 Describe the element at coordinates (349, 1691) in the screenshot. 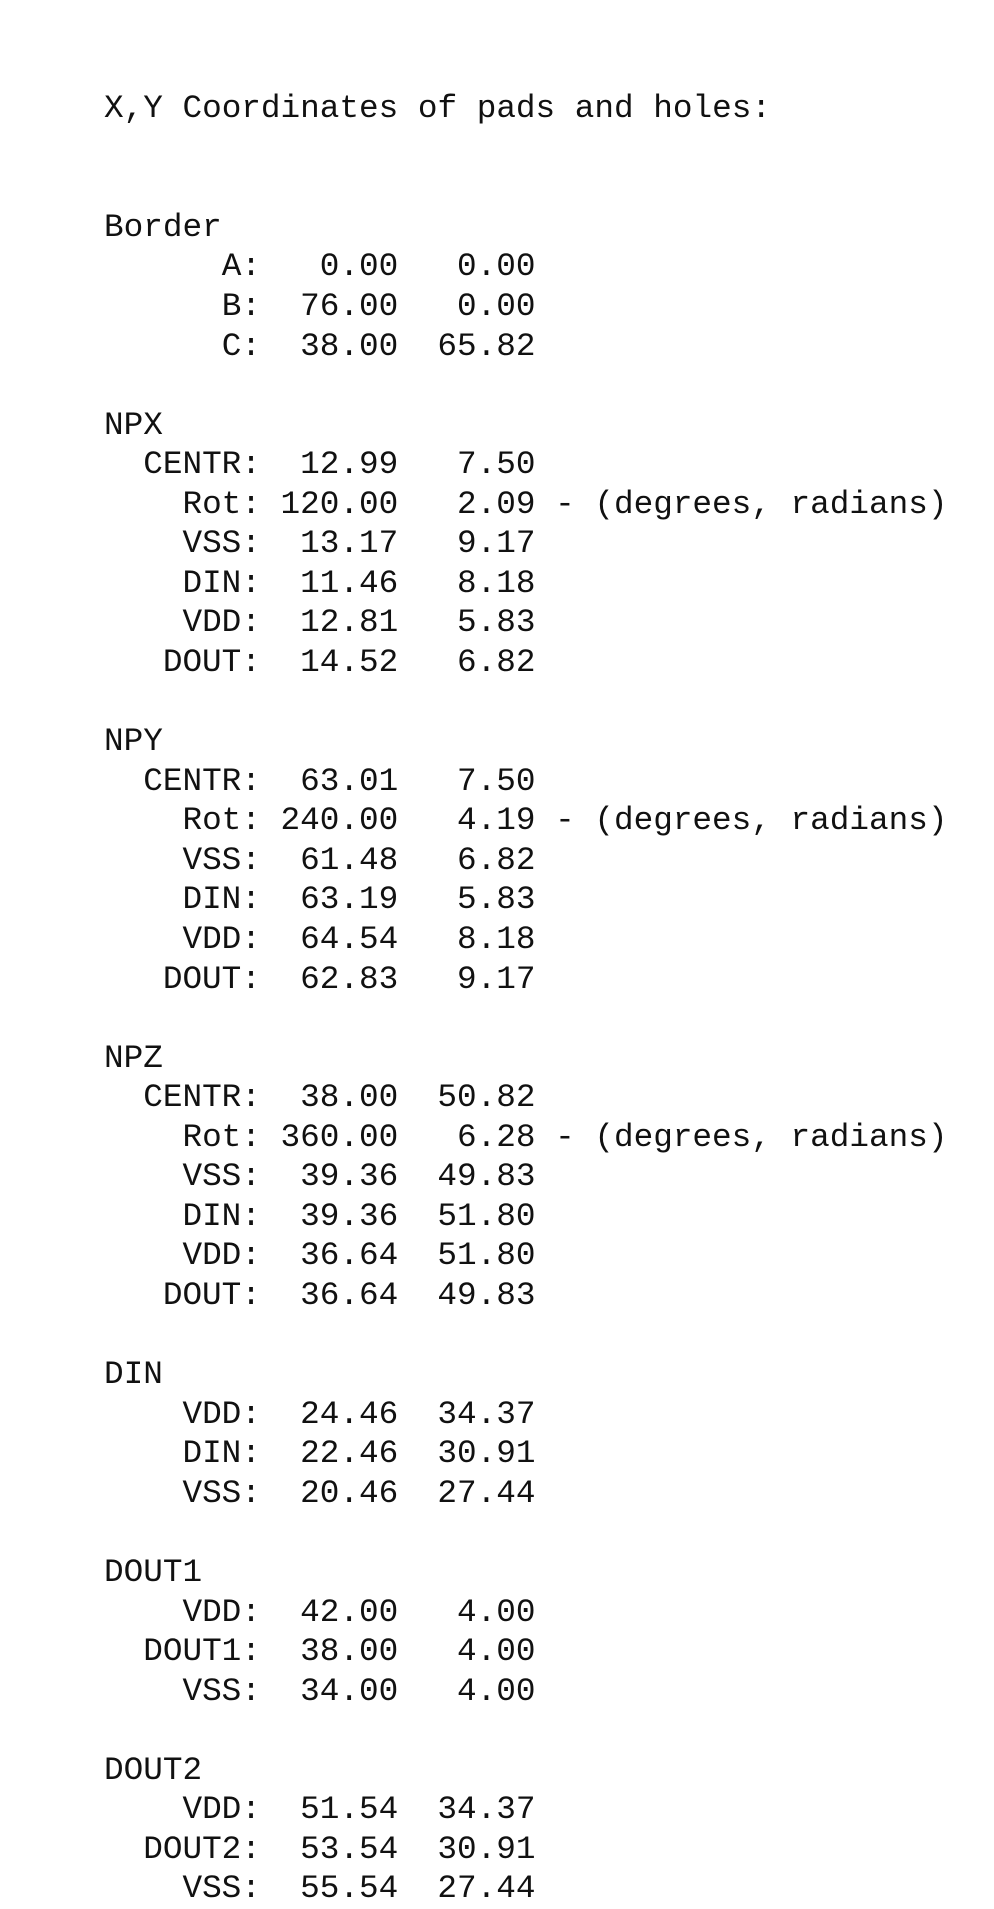

I see `x-value: 34.00` at that location.